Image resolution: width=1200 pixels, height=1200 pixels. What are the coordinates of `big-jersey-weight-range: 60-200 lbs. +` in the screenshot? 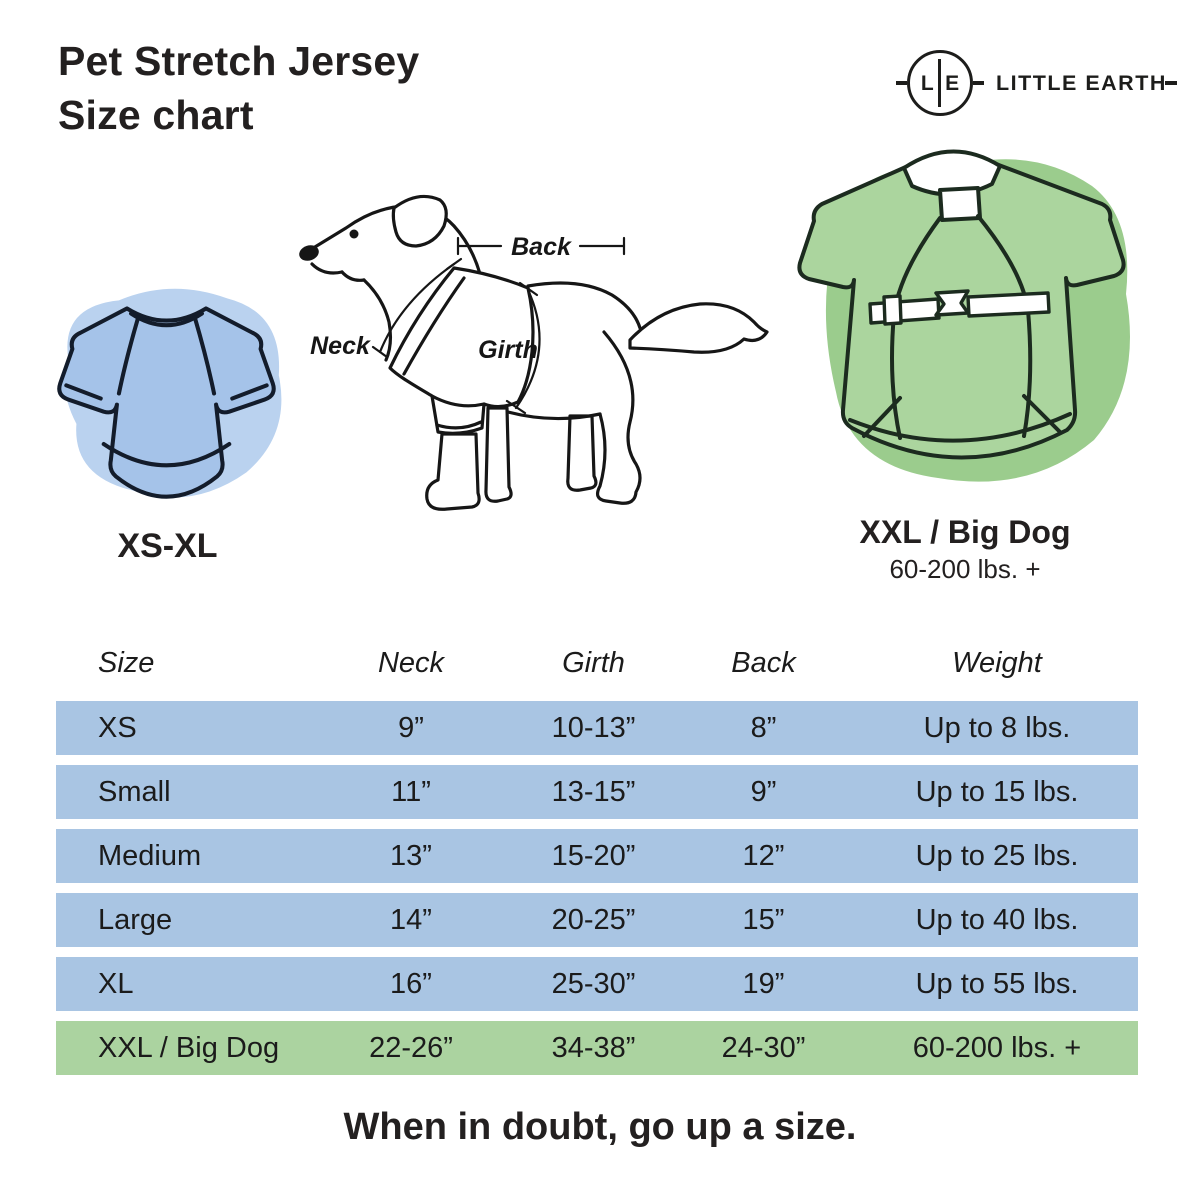 It's located at (965, 569).